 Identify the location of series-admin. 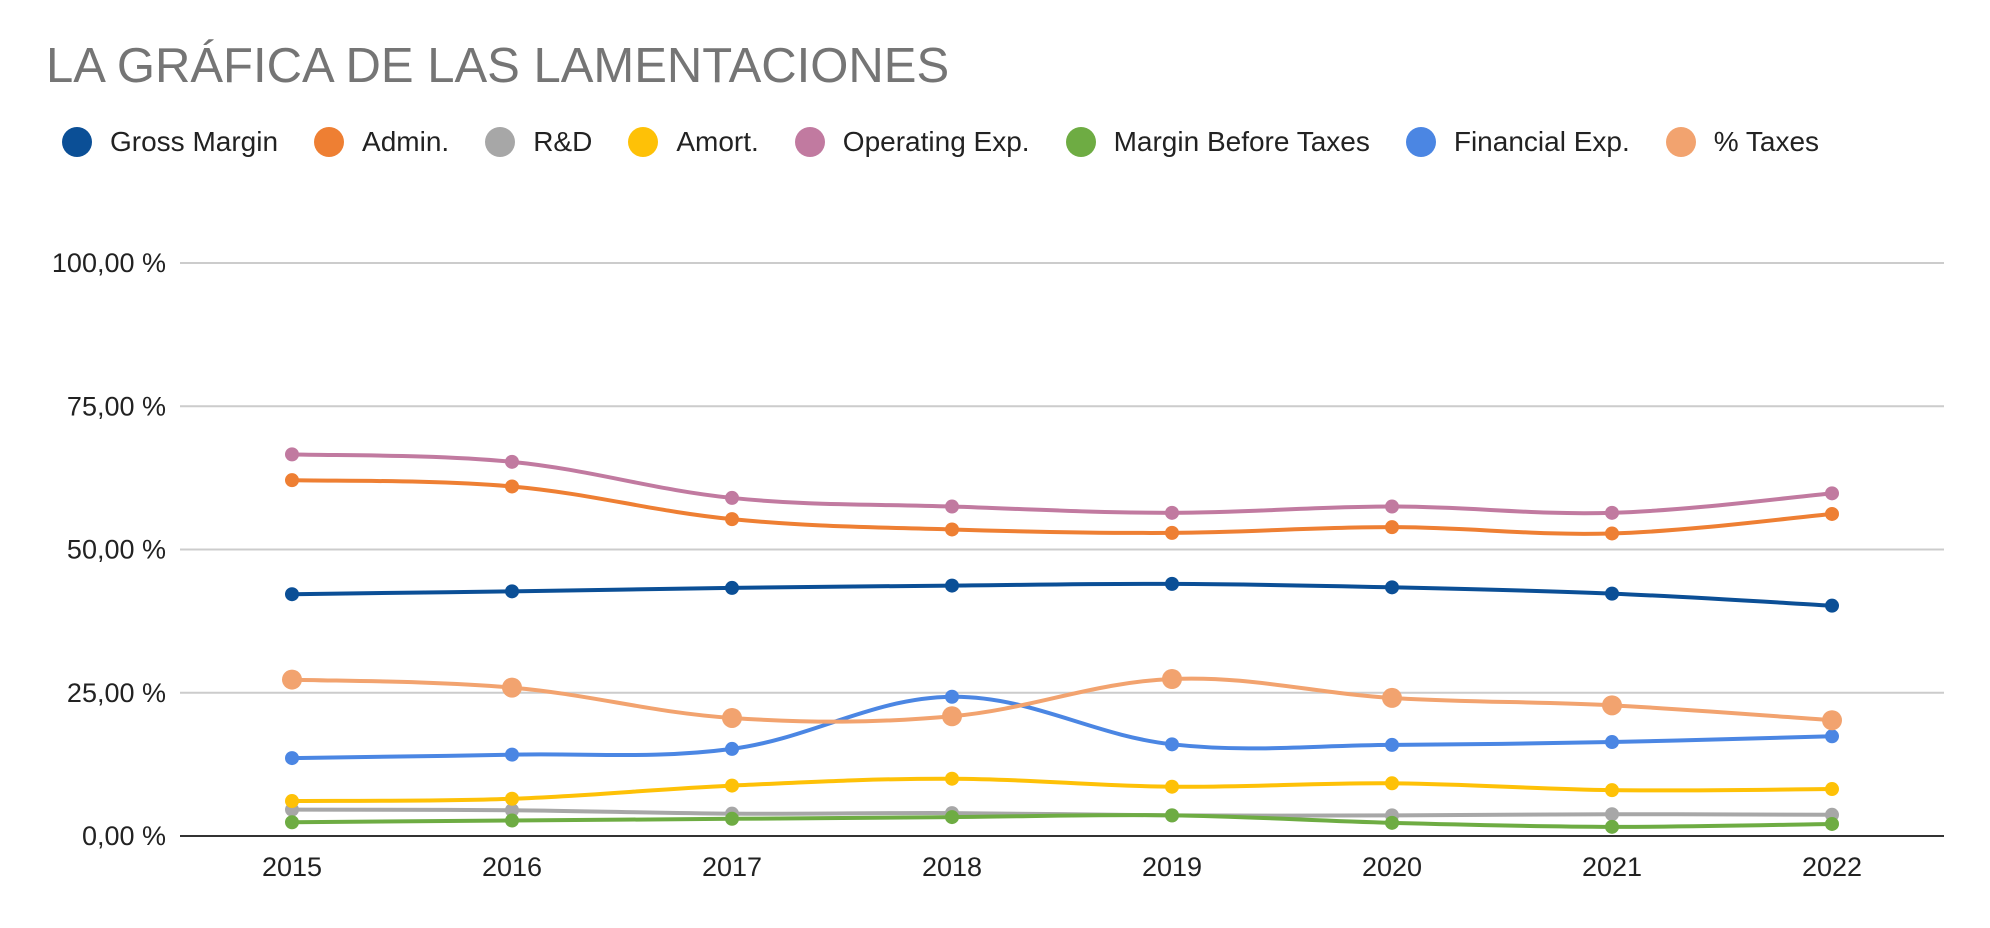
(1062, 507).